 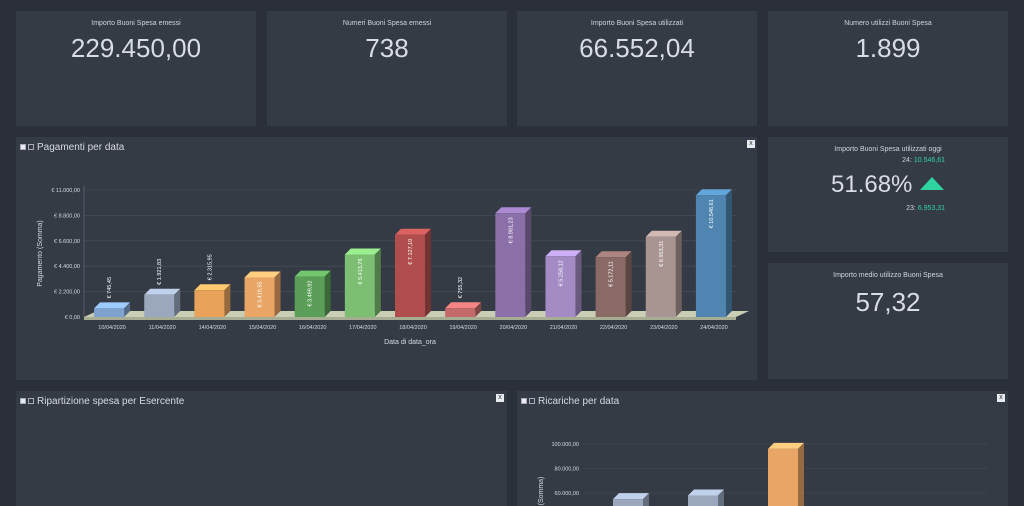 What do you see at coordinates (67, 242) in the screenshot?
I see `y-tick-label: € 6.600,00` at bounding box center [67, 242].